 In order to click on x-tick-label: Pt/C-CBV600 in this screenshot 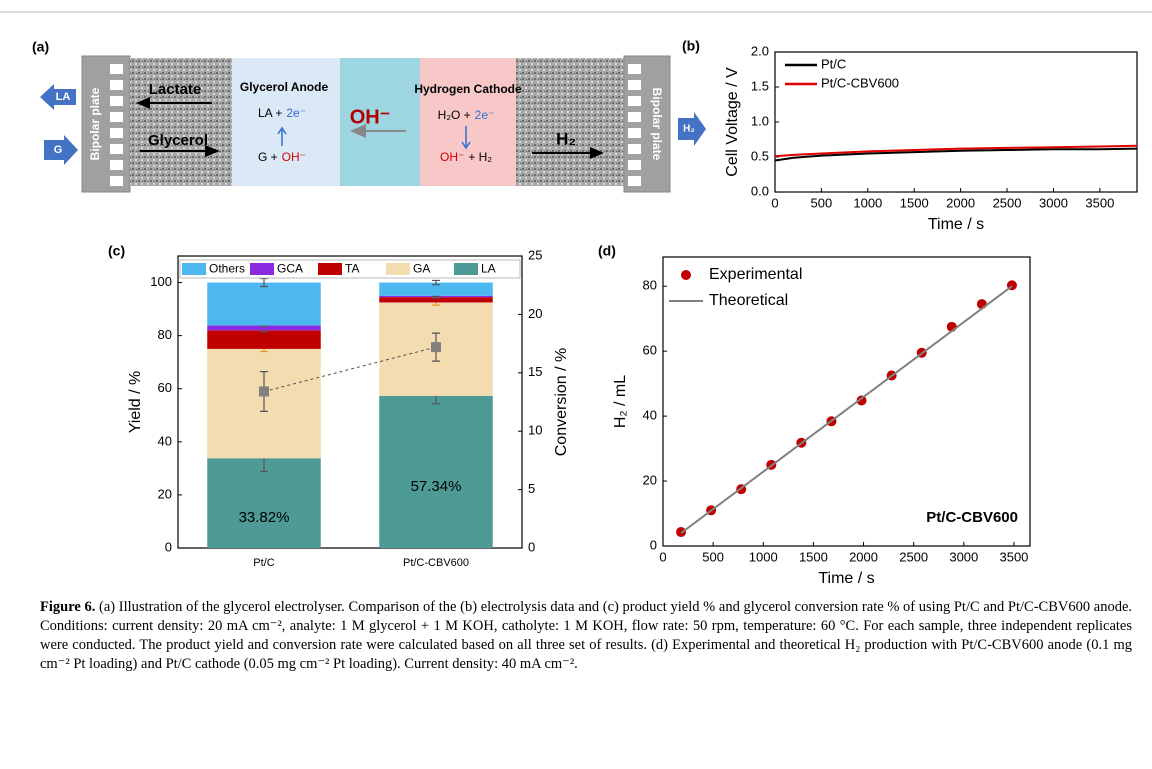, I will do `click(436, 563)`.